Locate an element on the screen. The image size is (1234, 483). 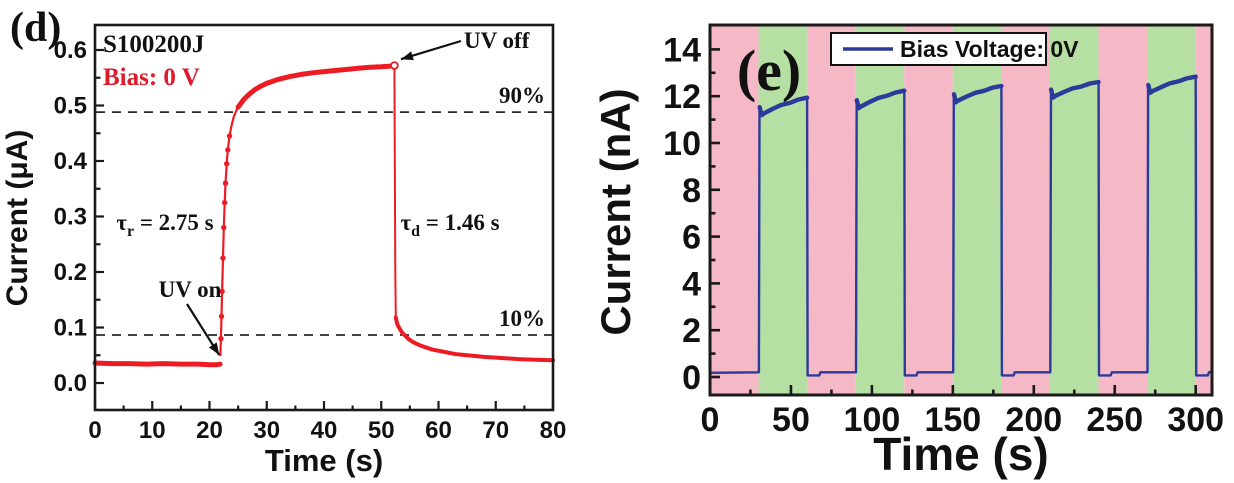
y-tick-label: 8 is located at coordinates (691, 191).